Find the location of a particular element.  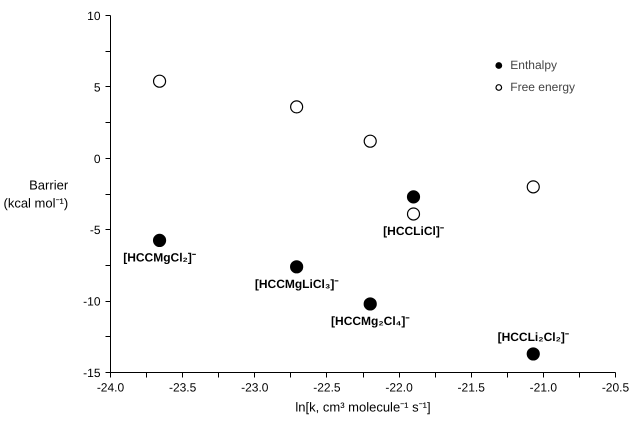

x-tick-label: -23.5 is located at coordinates (182, 387).